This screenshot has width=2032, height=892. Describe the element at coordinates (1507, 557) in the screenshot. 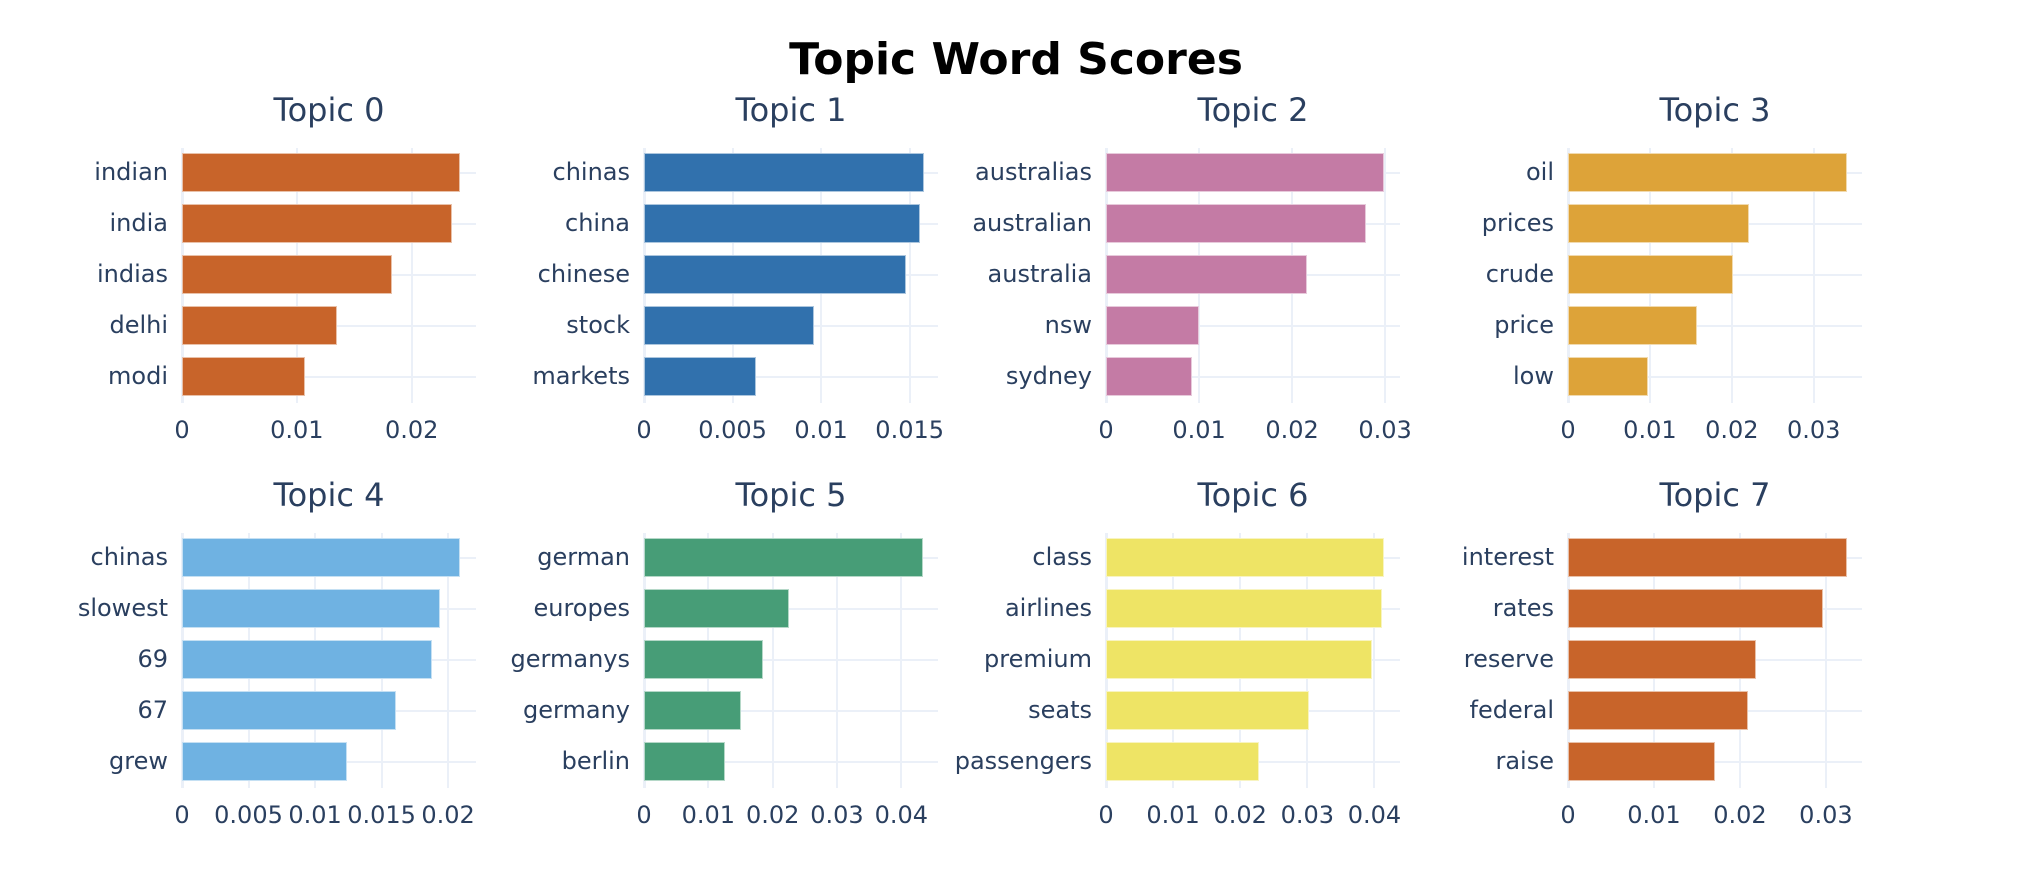

I see `y-tick-label: interest` at that location.